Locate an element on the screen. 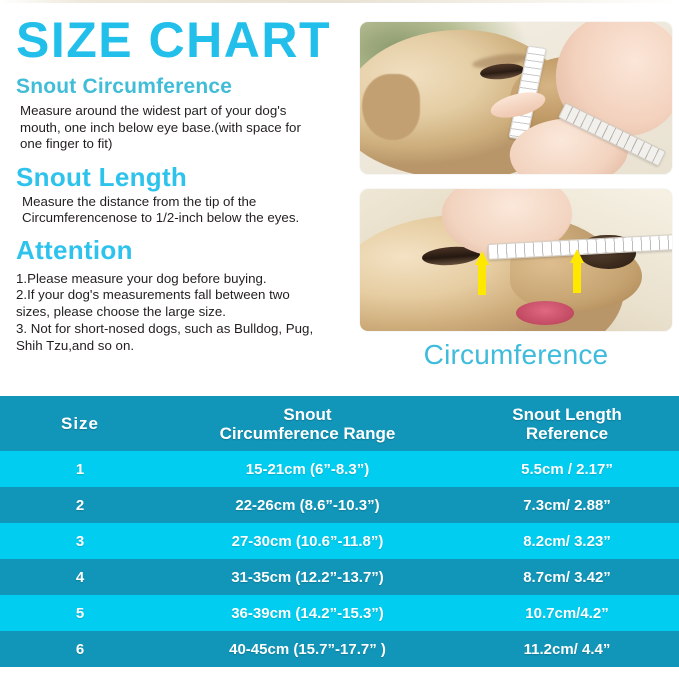 The height and width of the screenshot is (674, 679). cell-size: 5 is located at coordinates (80, 613).